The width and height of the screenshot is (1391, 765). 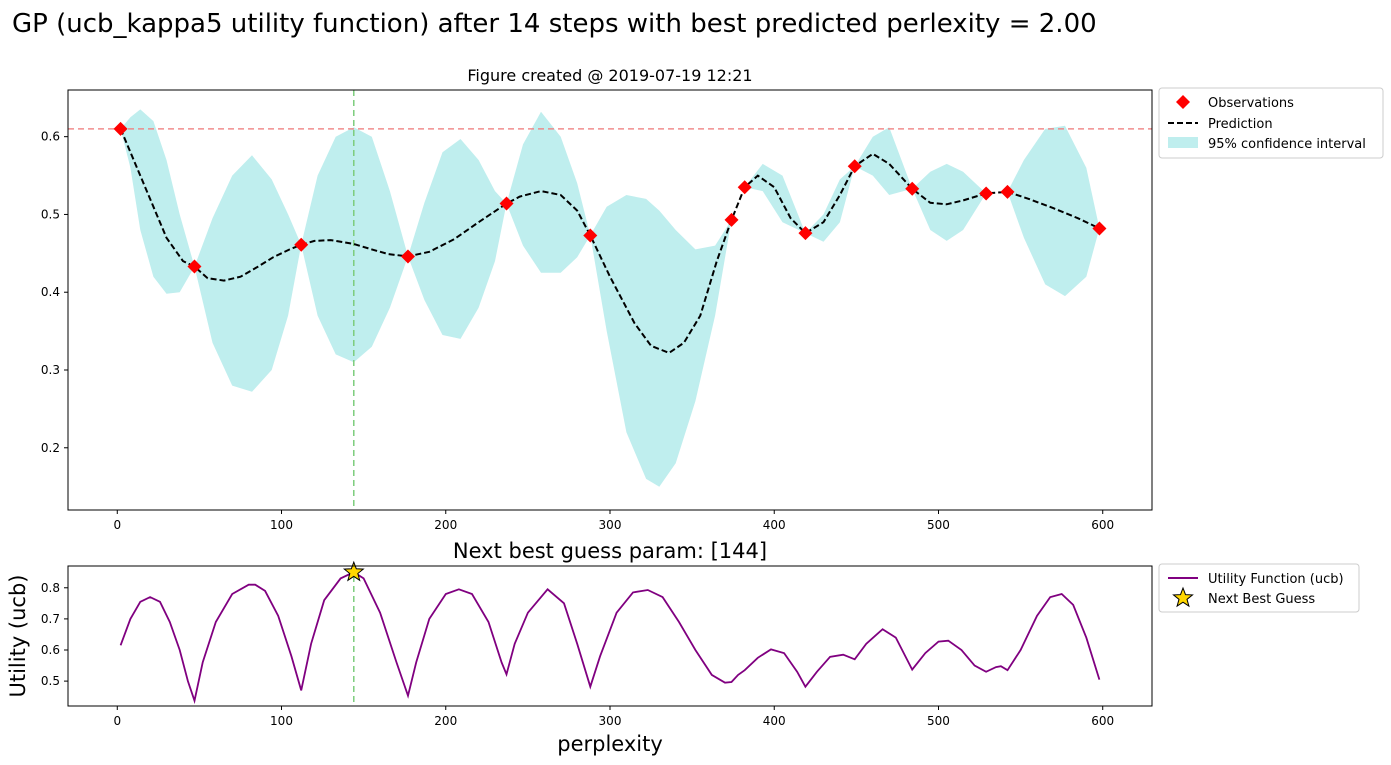 What do you see at coordinates (54, 634) in the screenshot?
I see `bottom-y-axis: 0.5 0.6 0.7 0.8` at bounding box center [54, 634].